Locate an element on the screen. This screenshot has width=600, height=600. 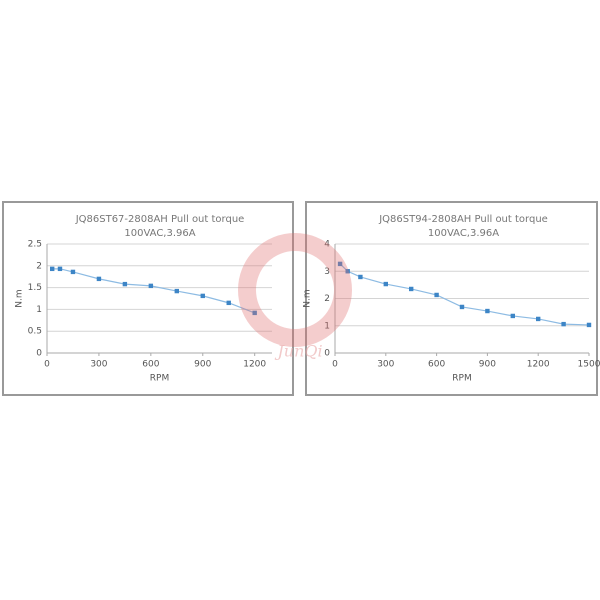
y-tick-label: 1.5 is located at coordinates (35, 288).